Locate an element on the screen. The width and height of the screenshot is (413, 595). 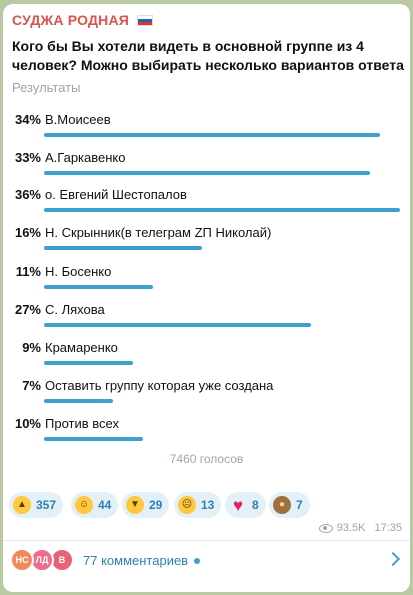
russia-flag-icon is located at coordinates (145, 20).